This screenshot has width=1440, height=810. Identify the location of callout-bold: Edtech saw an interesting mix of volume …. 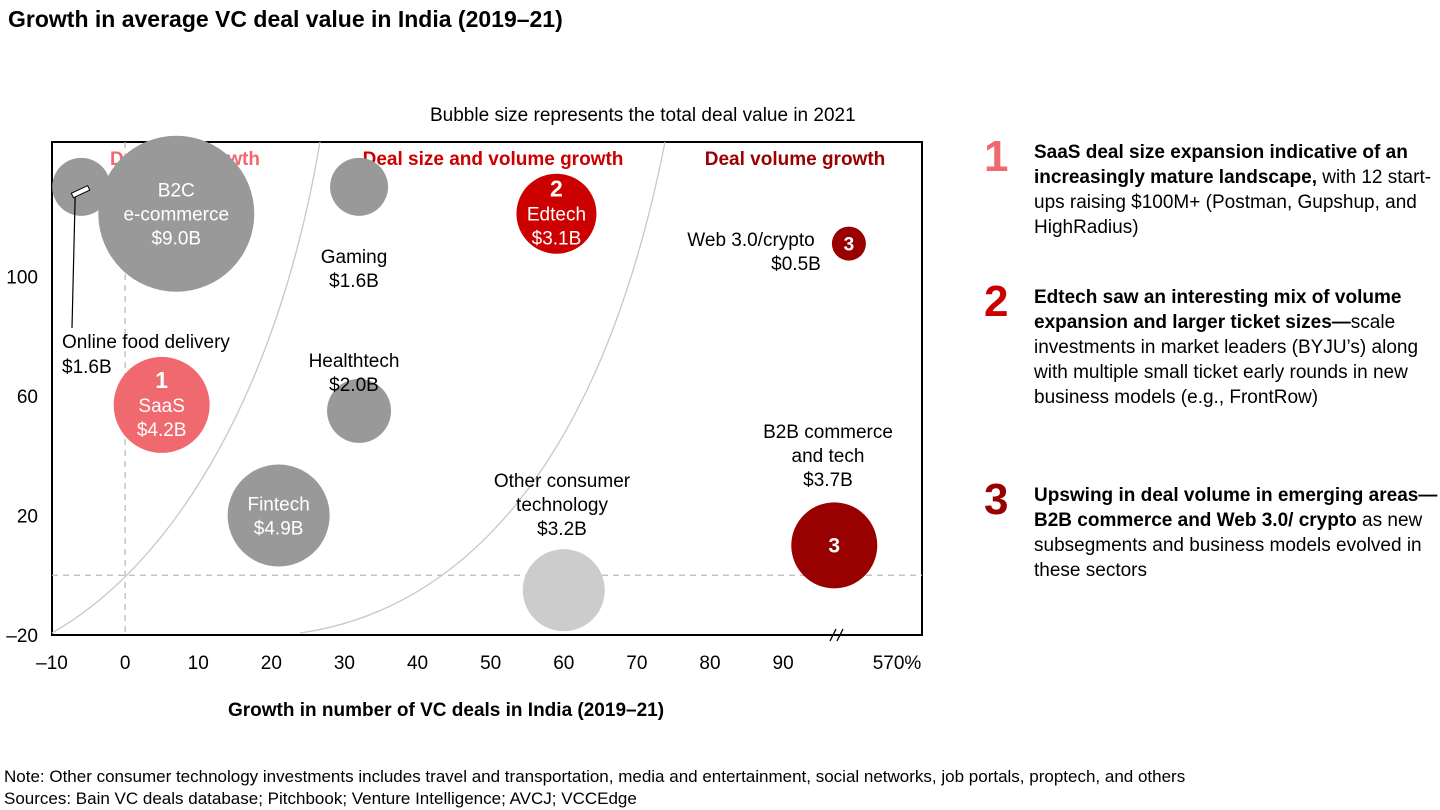
(1218, 310).